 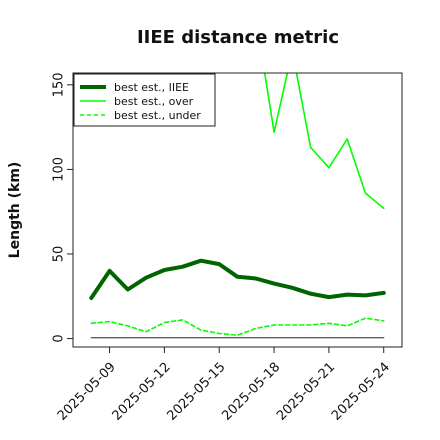 What do you see at coordinates (142, 392) in the screenshot?
I see `x-tick-label: 2025-05-12` at bounding box center [142, 392].